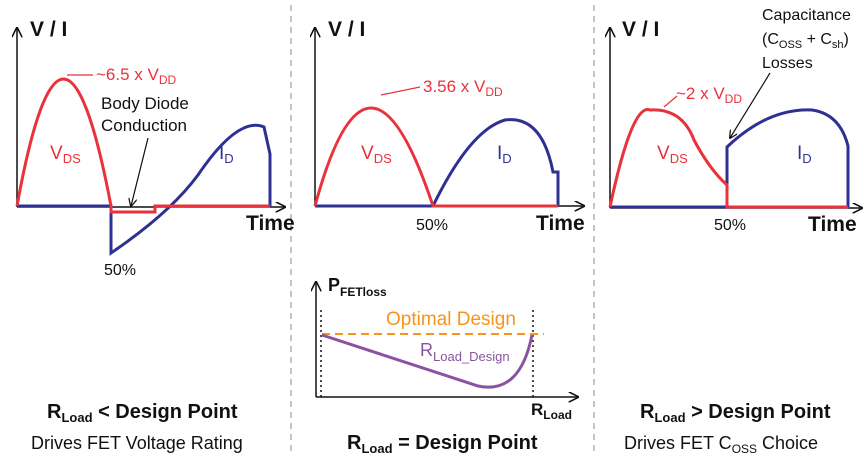 Image resolution: width=864 pixels, height=457 pixels. Describe the element at coordinates (730, 225) in the screenshot. I see `right-duty-label: 50%` at that location.